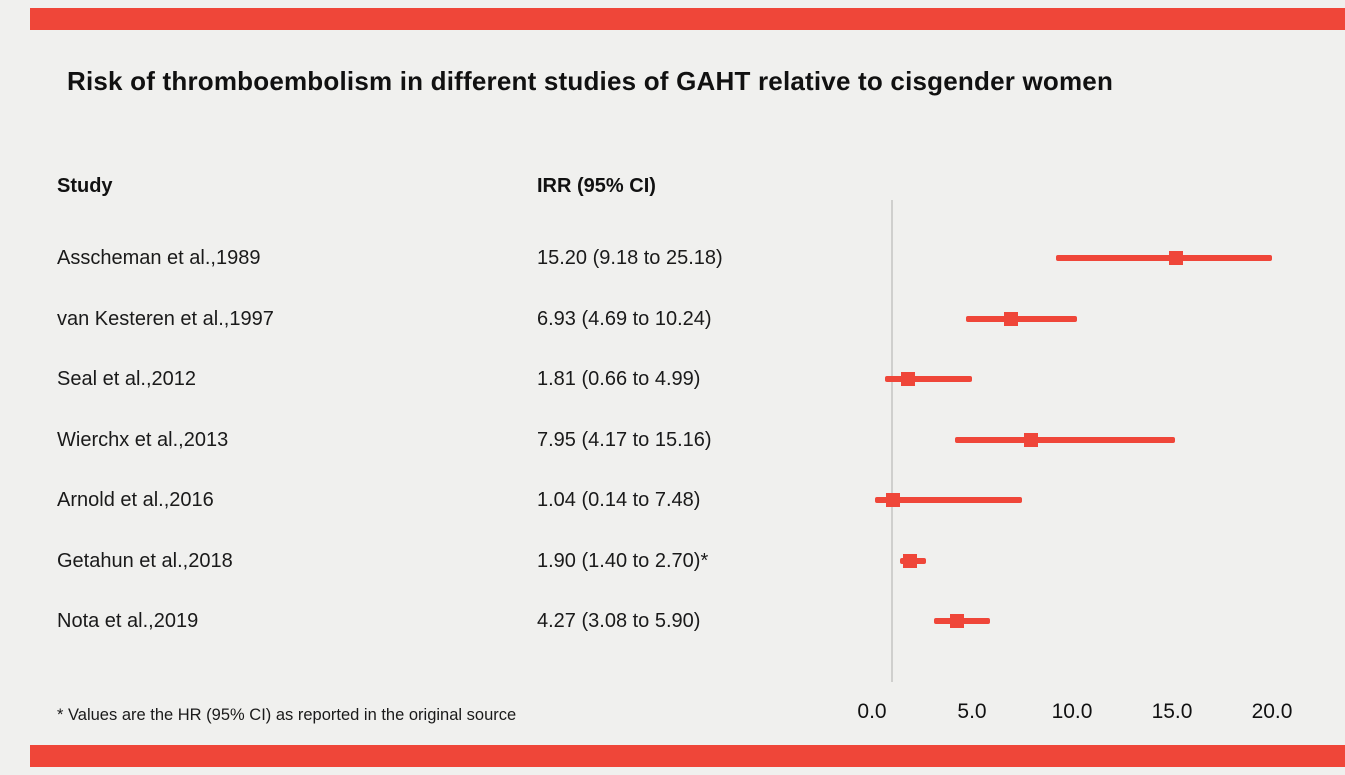 This screenshot has width=1345, height=775. I want to click on x-tick-label: 0.0, so click(872, 711).